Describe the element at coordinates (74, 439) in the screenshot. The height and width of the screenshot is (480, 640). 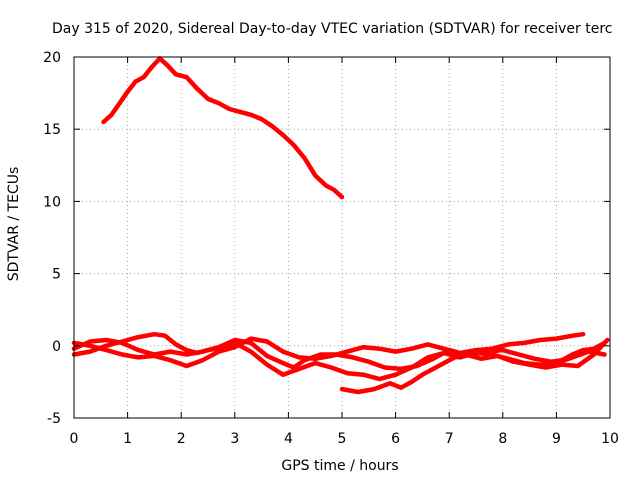
I see `x-tick-label: 0` at that location.